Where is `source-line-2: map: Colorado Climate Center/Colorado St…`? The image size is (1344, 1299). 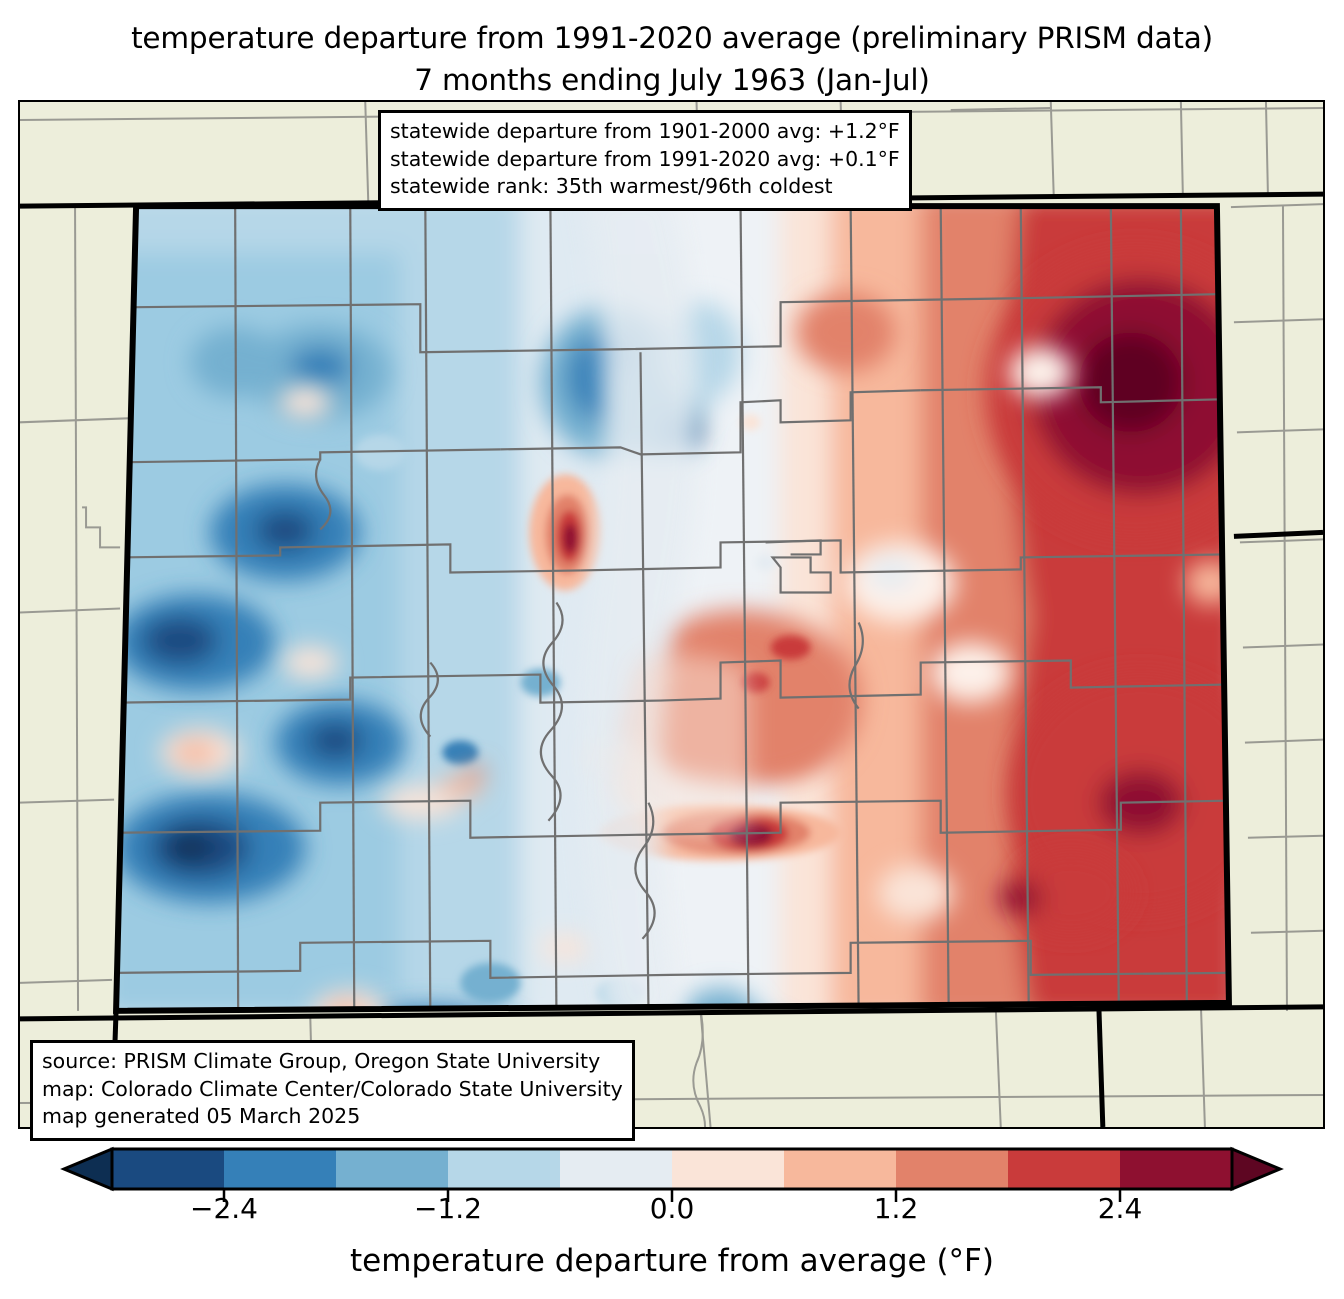 source-line-2: map: Colorado Climate Center/Colorado St… is located at coordinates (332, 1088).